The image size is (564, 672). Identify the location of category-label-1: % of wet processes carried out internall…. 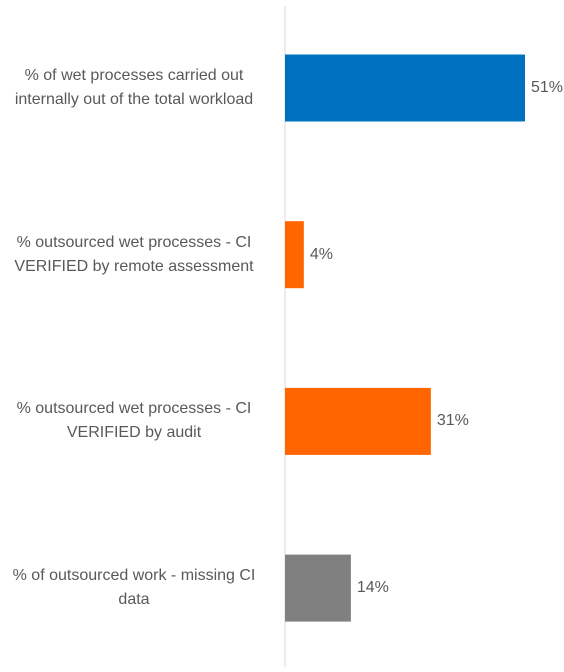
(134, 87).